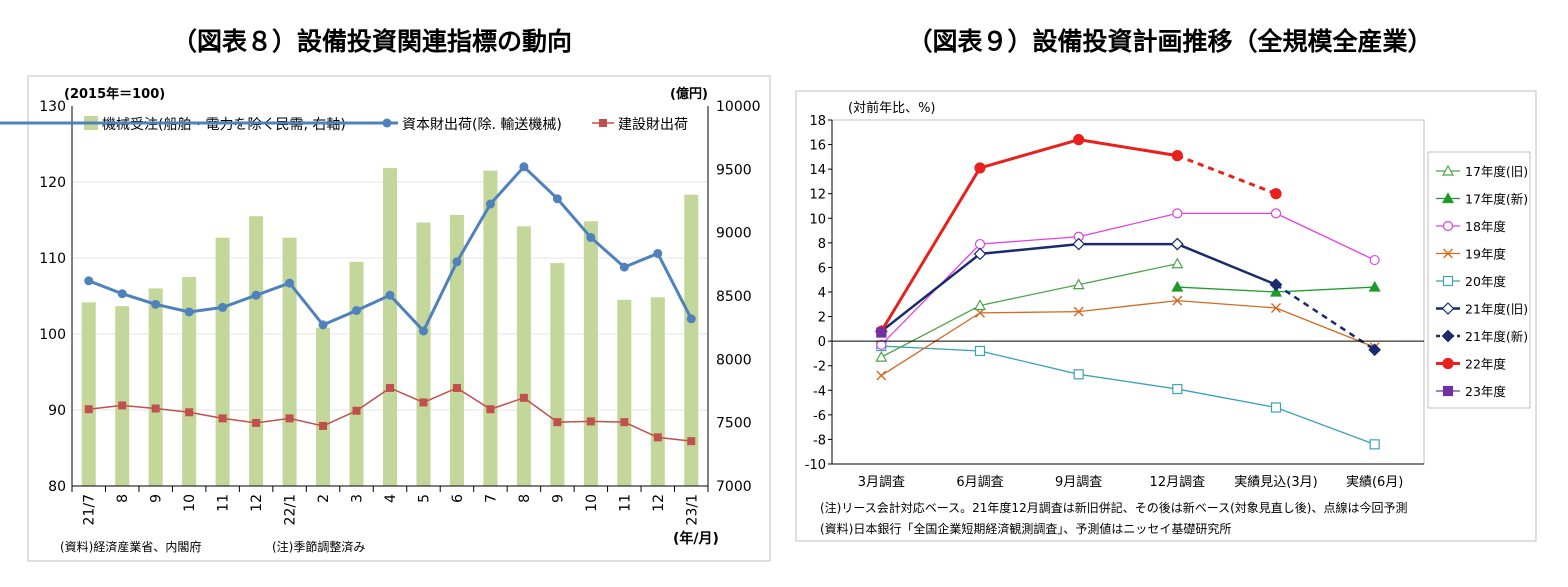 Image resolution: width=1568 pixels, height=587 pixels. What do you see at coordinates (318, 546) in the screenshot?
I see `chart8-note-adjust: (注)季節調整済み` at bounding box center [318, 546].